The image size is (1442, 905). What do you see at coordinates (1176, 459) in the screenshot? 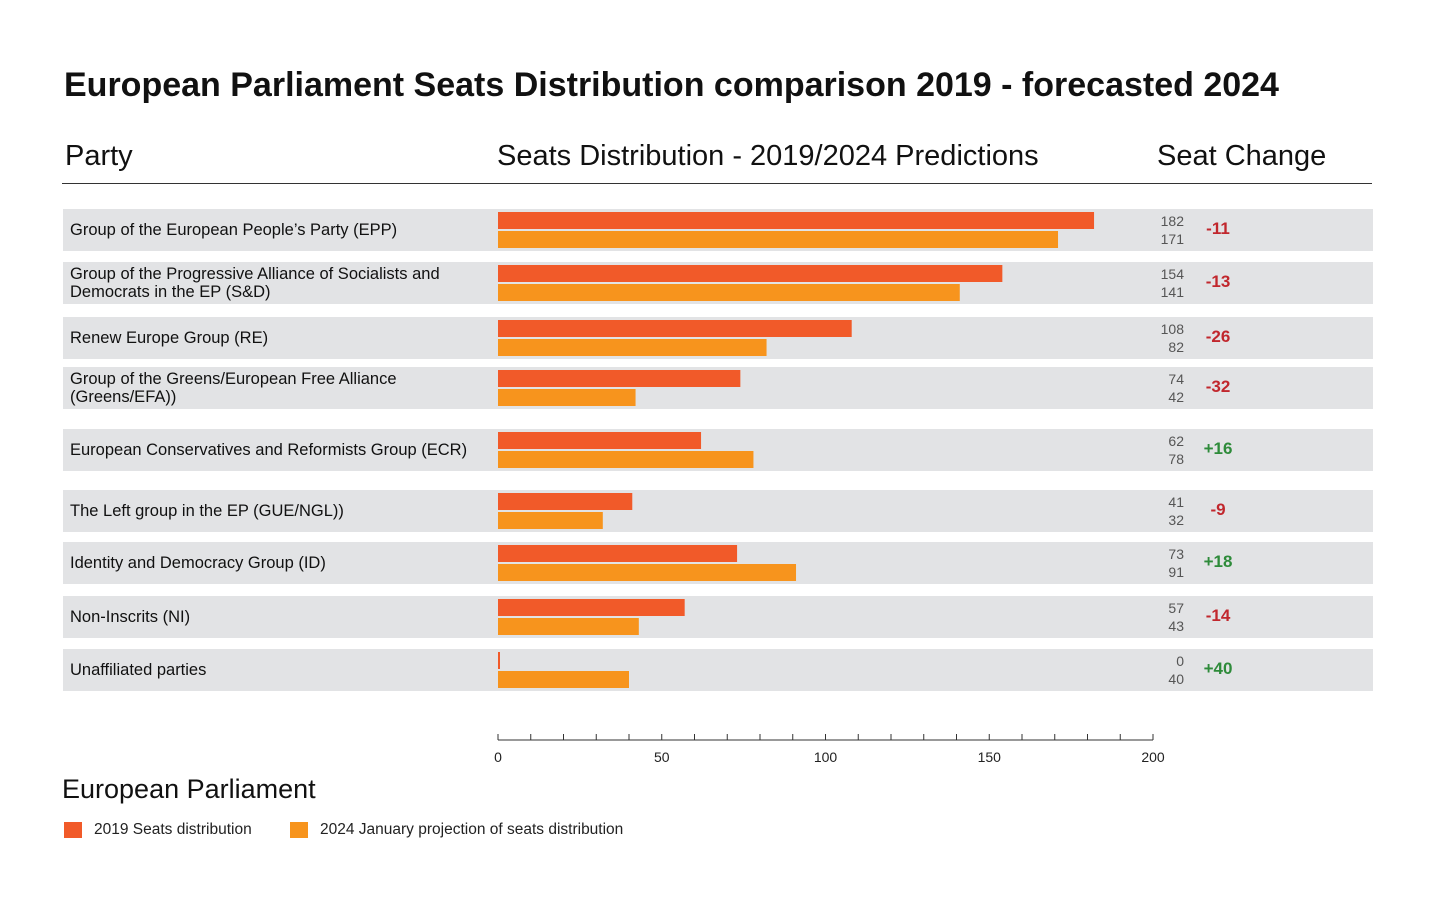
I see `value-label-2024: 78` at bounding box center [1176, 459].